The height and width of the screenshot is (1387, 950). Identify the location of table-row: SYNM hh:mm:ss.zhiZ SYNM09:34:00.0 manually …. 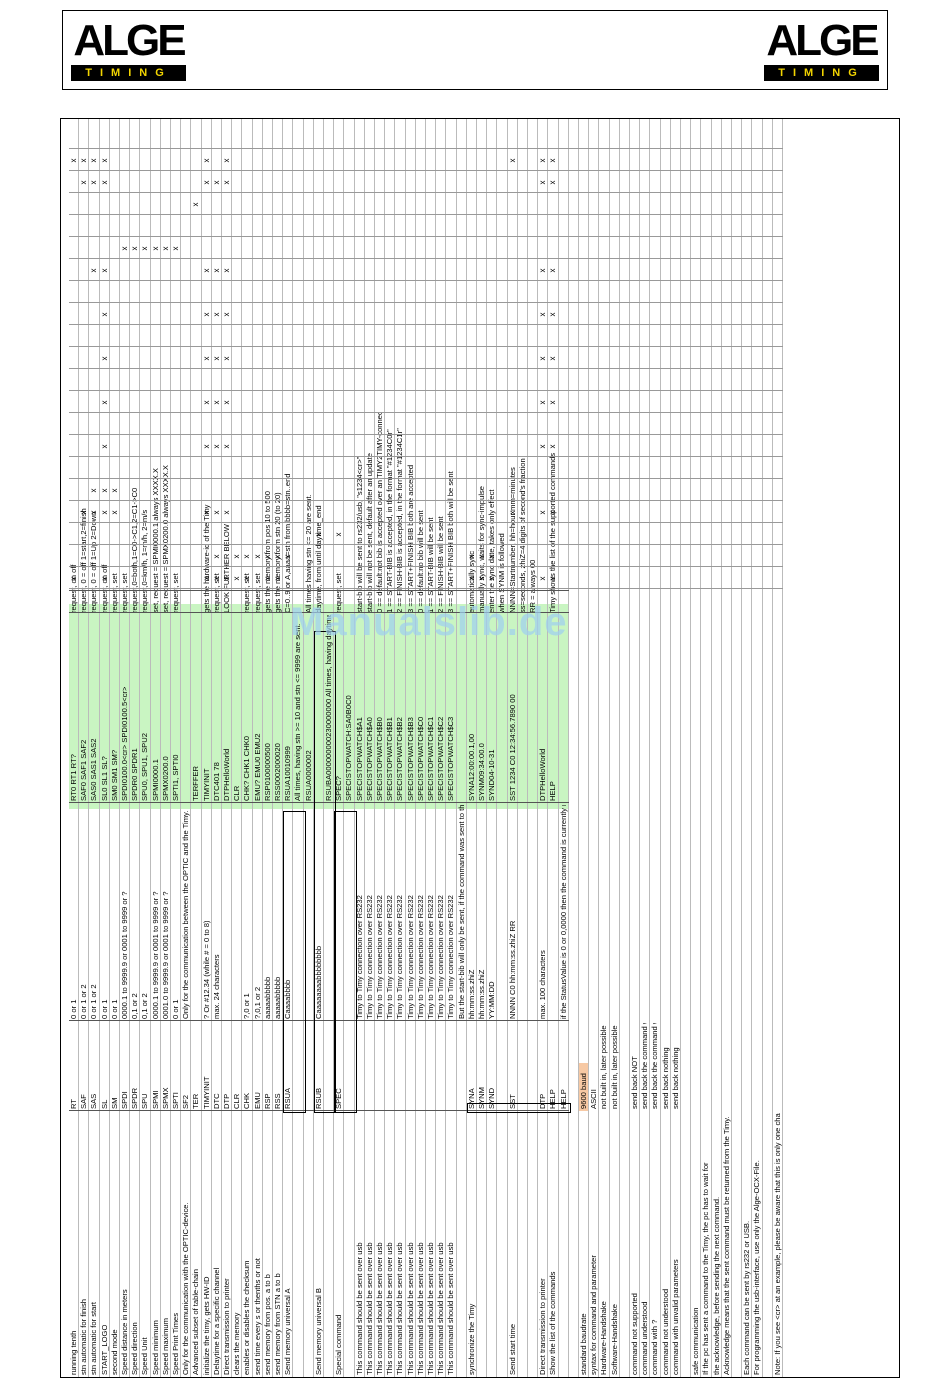
(482, 748).